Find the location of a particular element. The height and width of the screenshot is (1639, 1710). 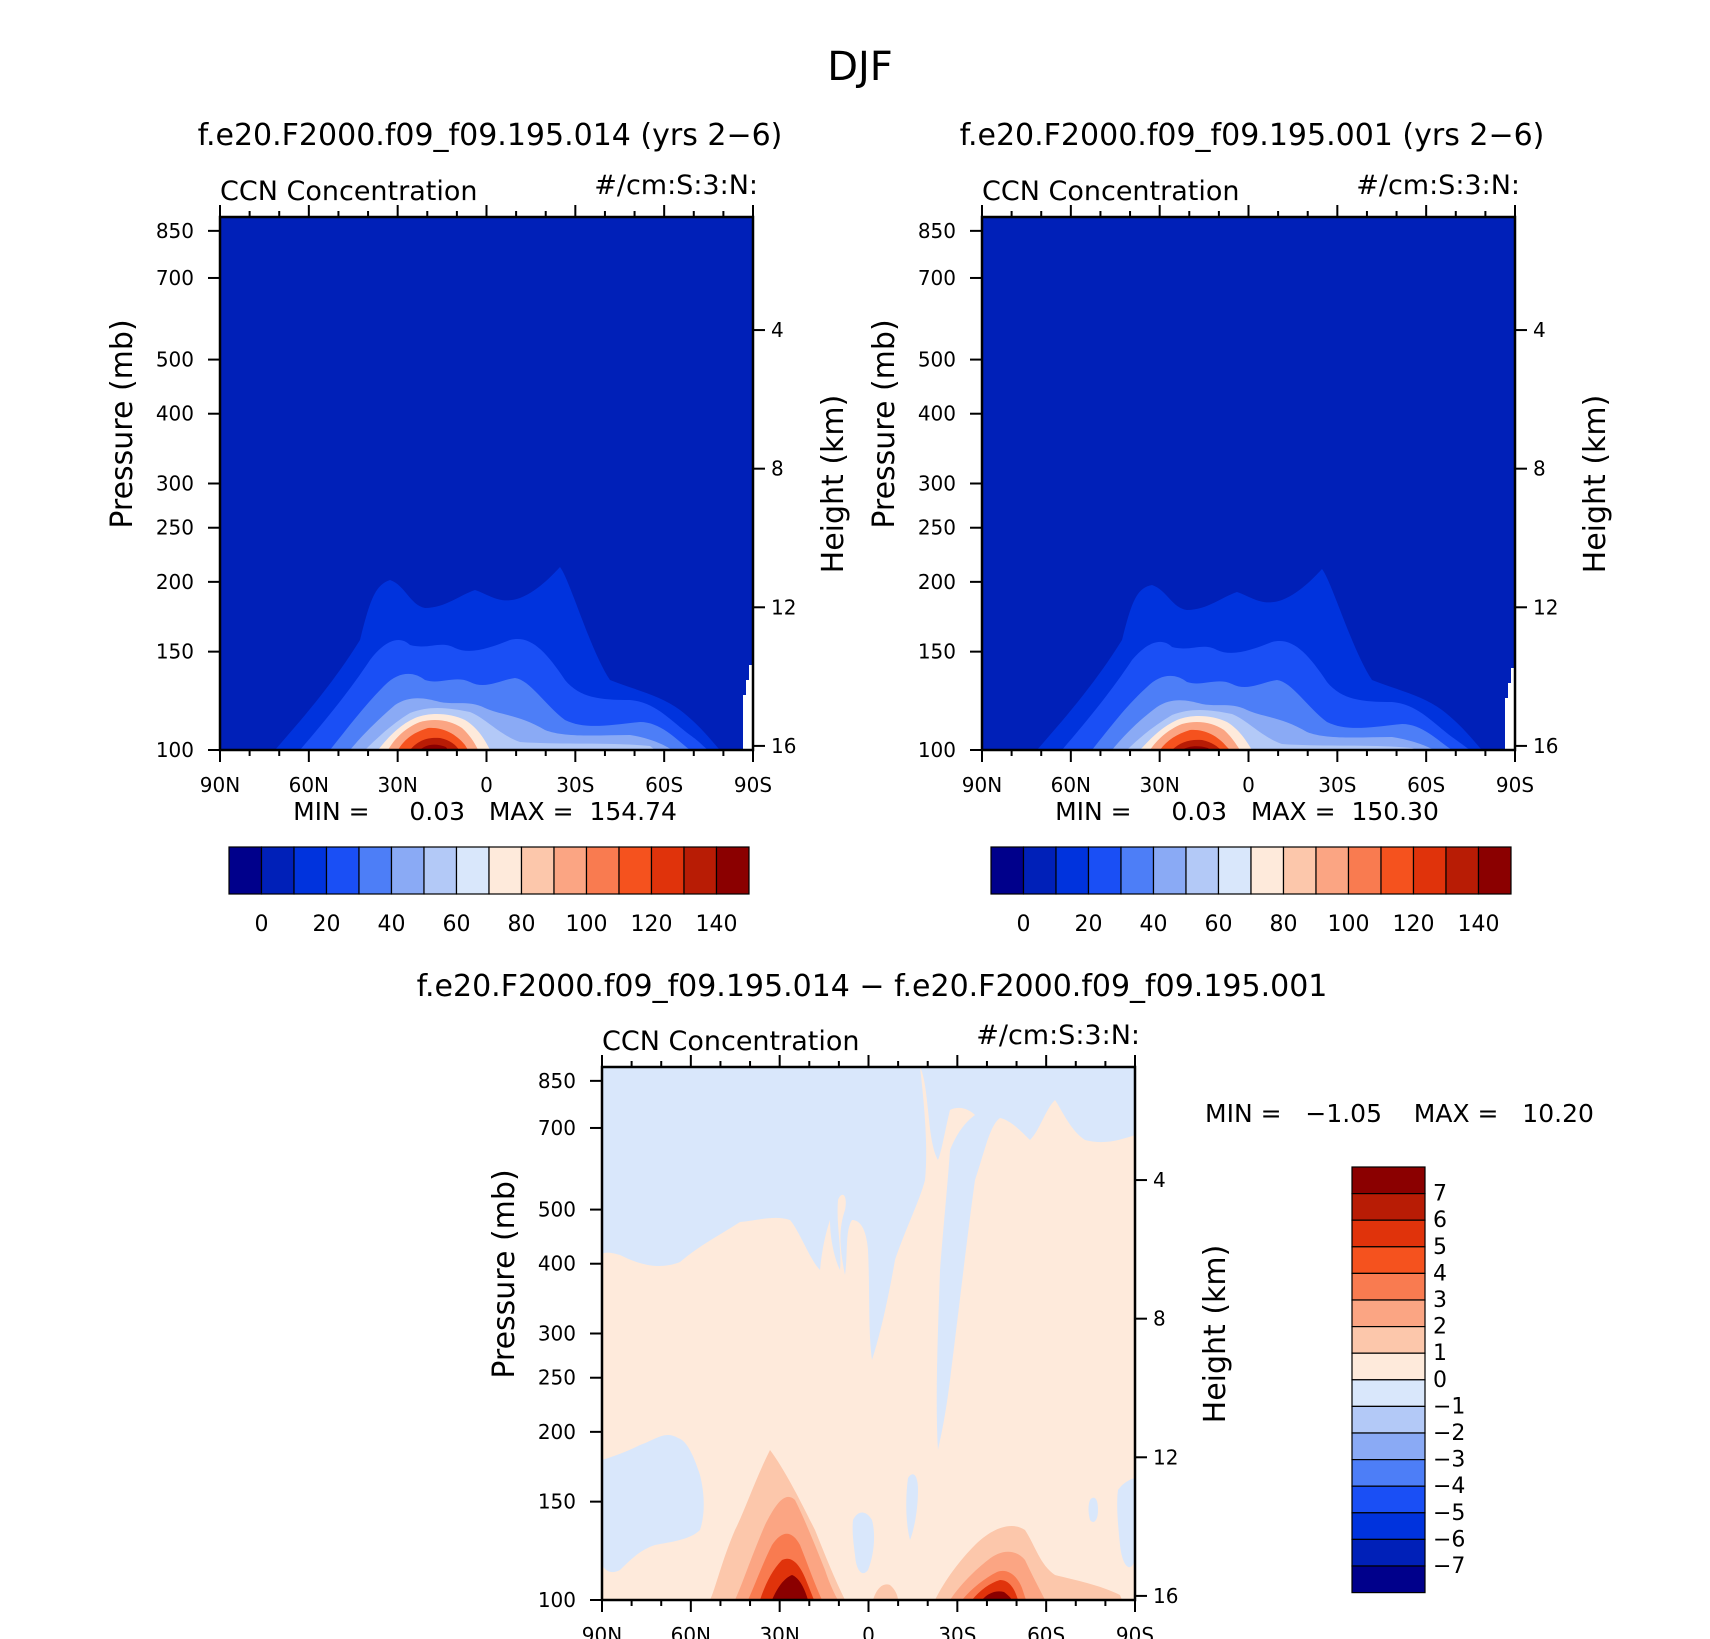

colorbar-label: 20 is located at coordinates (327, 924).